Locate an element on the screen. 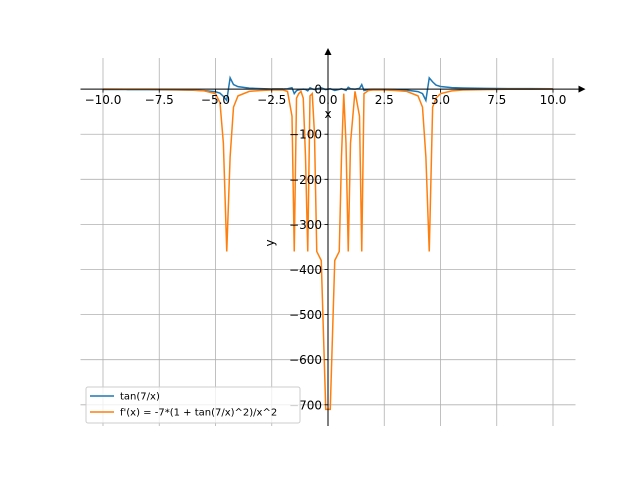  x-tick-label: 5.0 is located at coordinates (440, 100).